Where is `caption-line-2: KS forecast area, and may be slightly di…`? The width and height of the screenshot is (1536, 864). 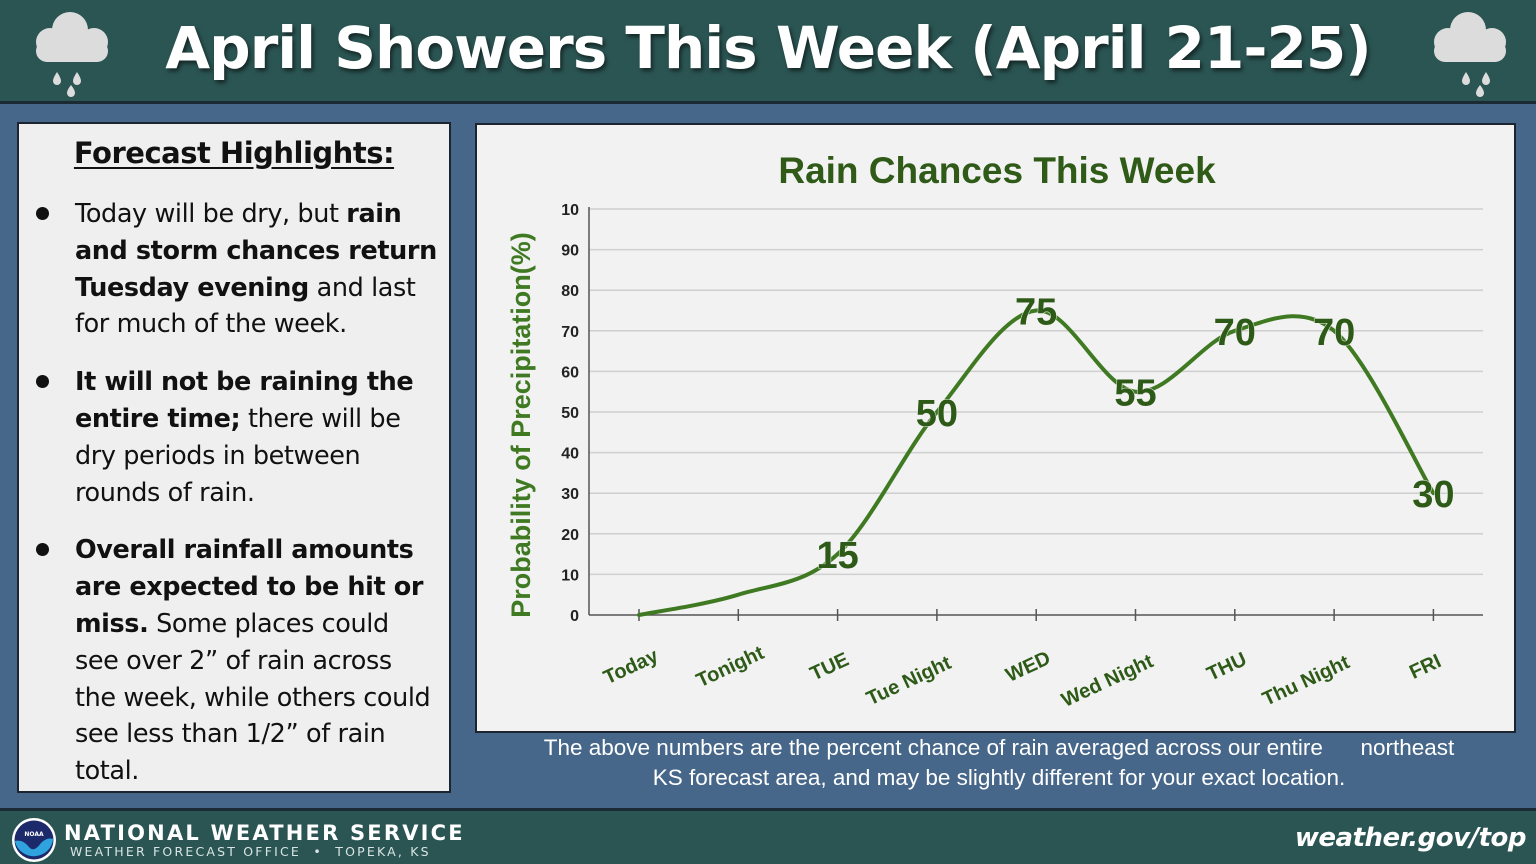 caption-line-2: KS forecast area, and may be slightly di… is located at coordinates (999, 777).